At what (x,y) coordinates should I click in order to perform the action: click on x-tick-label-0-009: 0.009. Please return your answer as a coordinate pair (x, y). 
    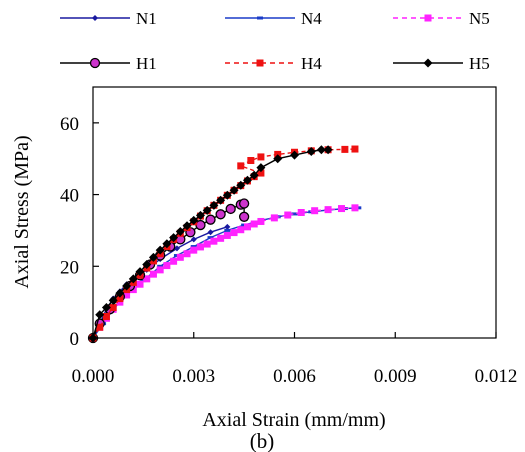
    Looking at the image, I should click on (395, 376).